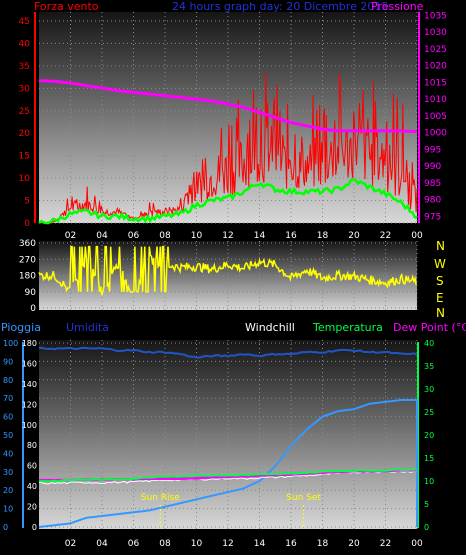  I want to click on direction-tick-label: 270, so click(27, 260).